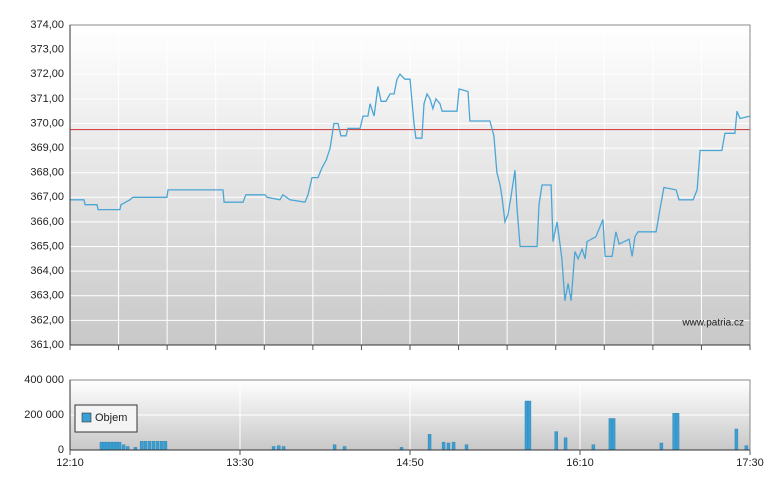  What do you see at coordinates (47, 246) in the screenshot?
I see `y-tick-label: 365,00` at bounding box center [47, 246].